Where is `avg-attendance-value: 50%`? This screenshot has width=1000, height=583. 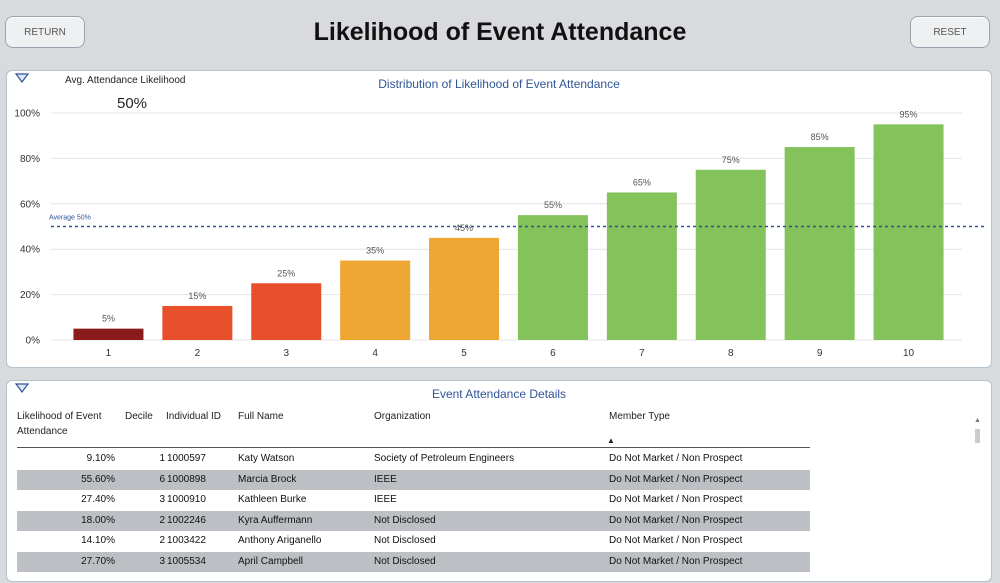 avg-attendance-value: 50% is located at coordinates (132, 103).